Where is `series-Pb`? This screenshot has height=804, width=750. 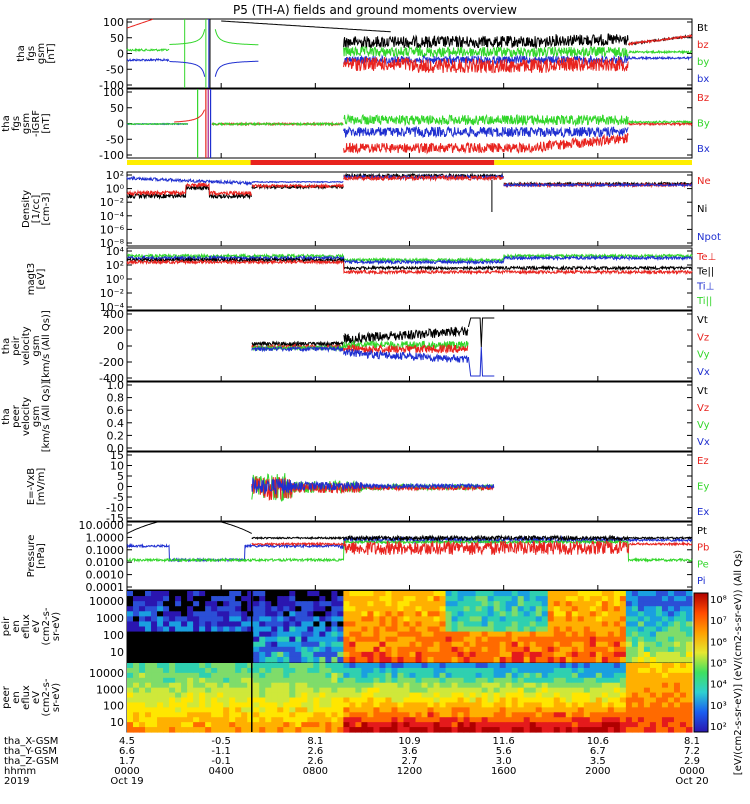 series-Pb is located at coordinates (472, 548).